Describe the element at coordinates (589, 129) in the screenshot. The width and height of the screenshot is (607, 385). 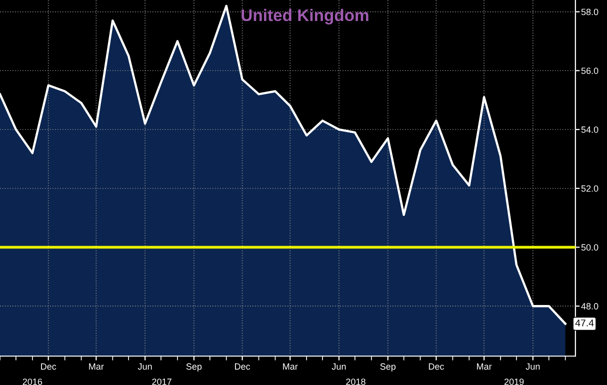
I see `y-tick-label: 54.0` at that location.